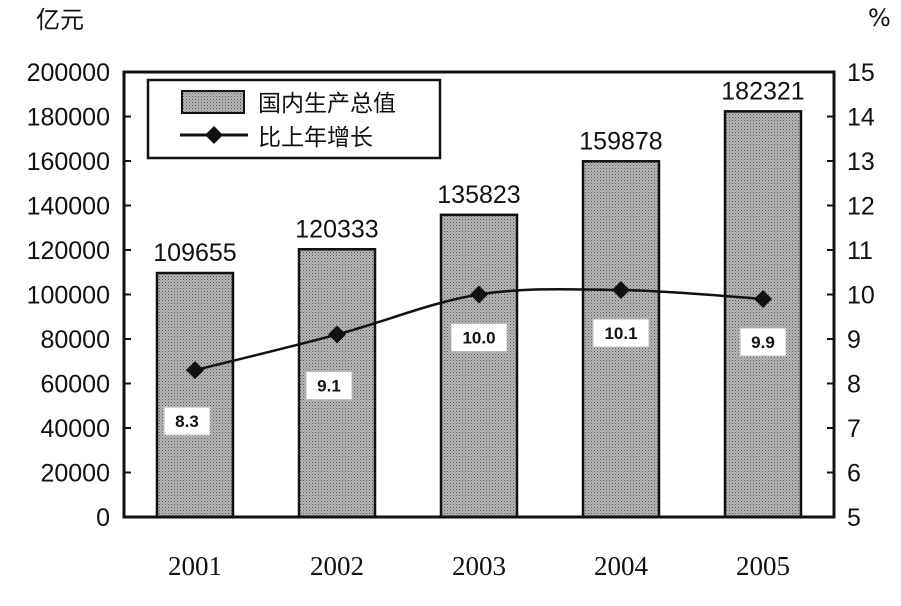  I want to click on right-axis-unit: %, so click(879, 18).